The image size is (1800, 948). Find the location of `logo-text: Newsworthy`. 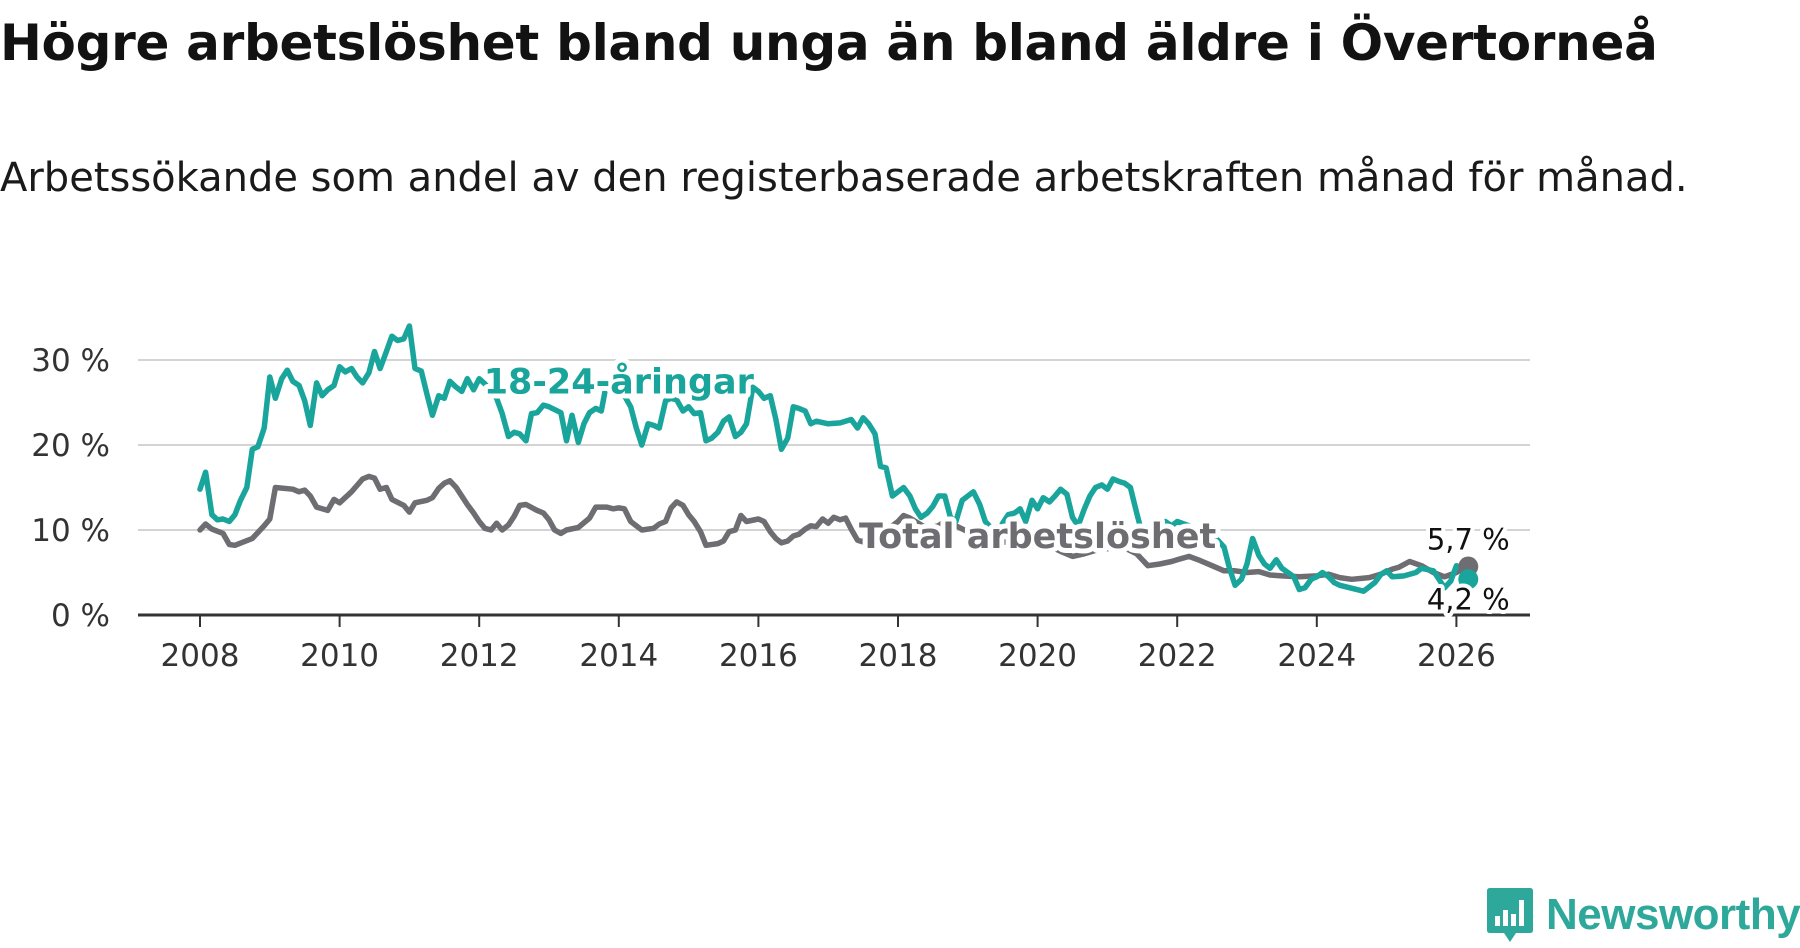

logo-text: Newsworthy is located at coordinates (1673, 914).